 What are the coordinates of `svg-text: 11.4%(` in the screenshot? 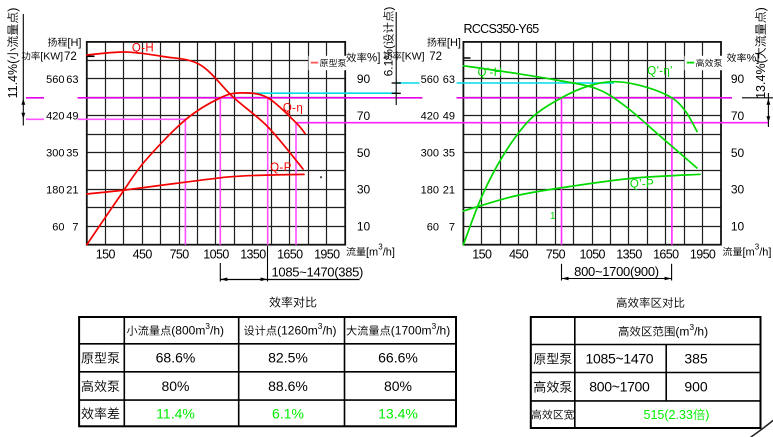 It's located at (13, 79).